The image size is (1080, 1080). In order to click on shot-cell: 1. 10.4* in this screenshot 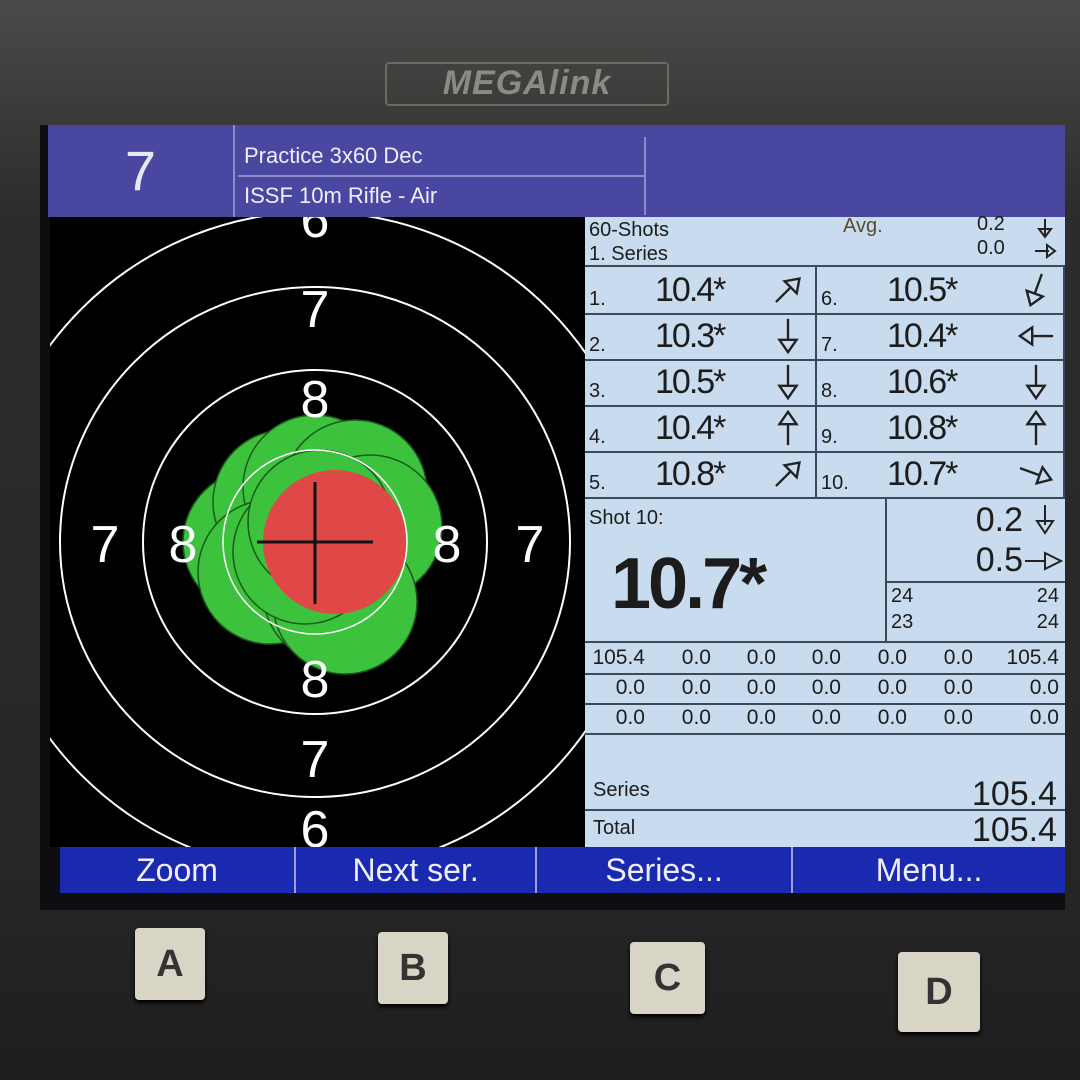, I will do `click(701, 291)`.